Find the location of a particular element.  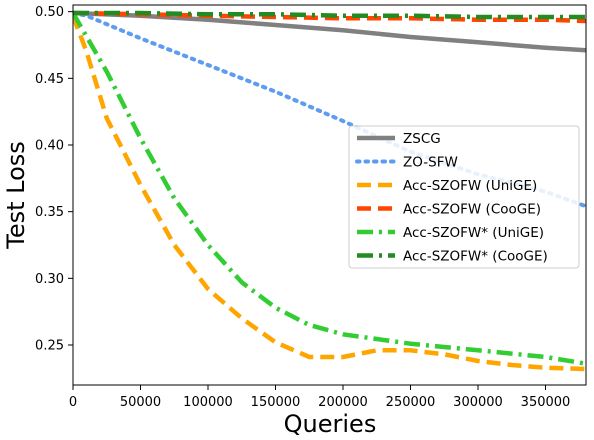

y-tick-label: 0.25 is located at coordinates (49, 346).